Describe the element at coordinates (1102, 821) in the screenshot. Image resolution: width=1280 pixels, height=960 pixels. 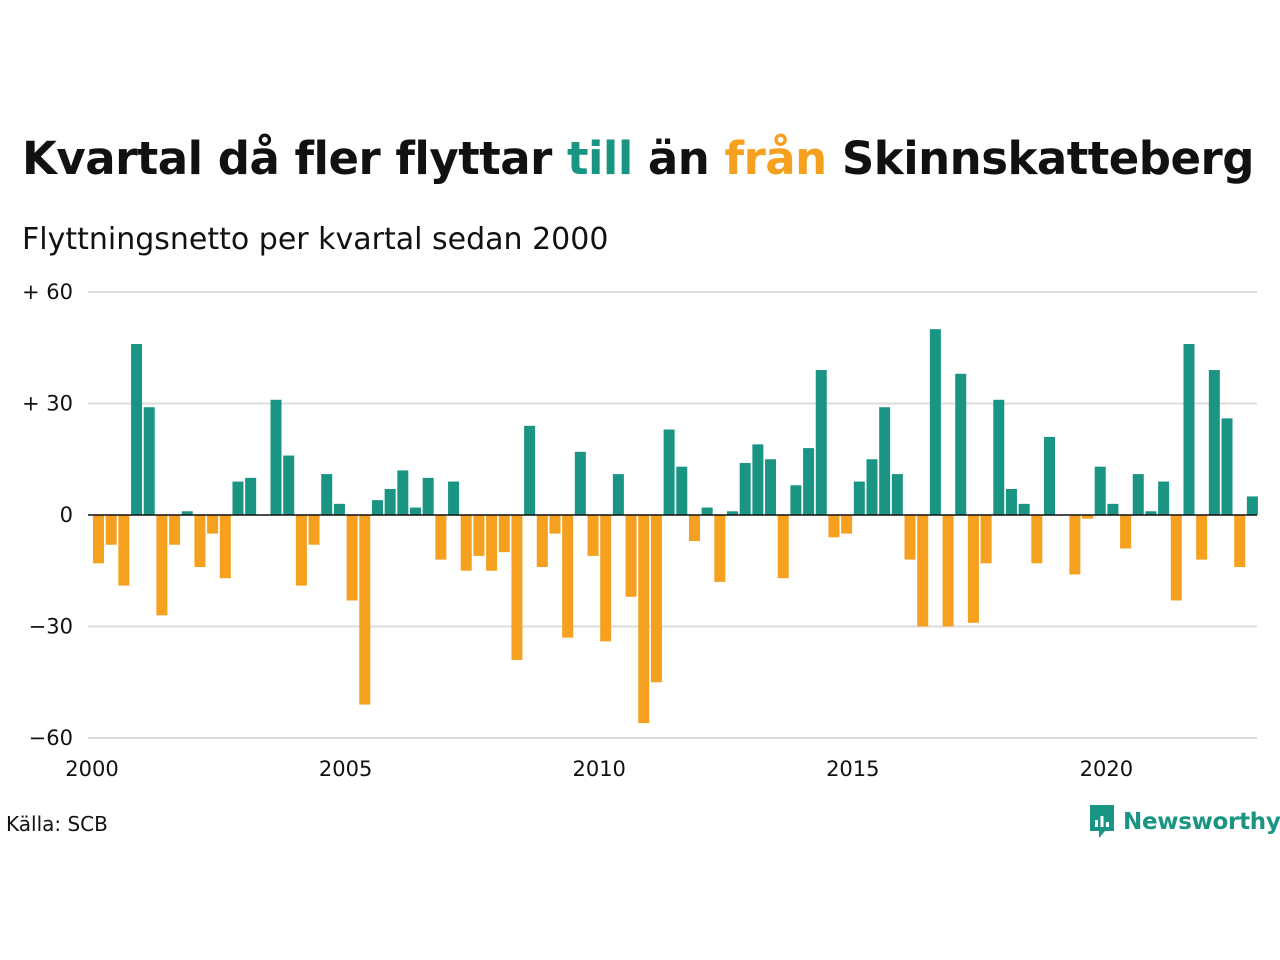
I see `newsworthy-chart-bubble-icon` at that location.